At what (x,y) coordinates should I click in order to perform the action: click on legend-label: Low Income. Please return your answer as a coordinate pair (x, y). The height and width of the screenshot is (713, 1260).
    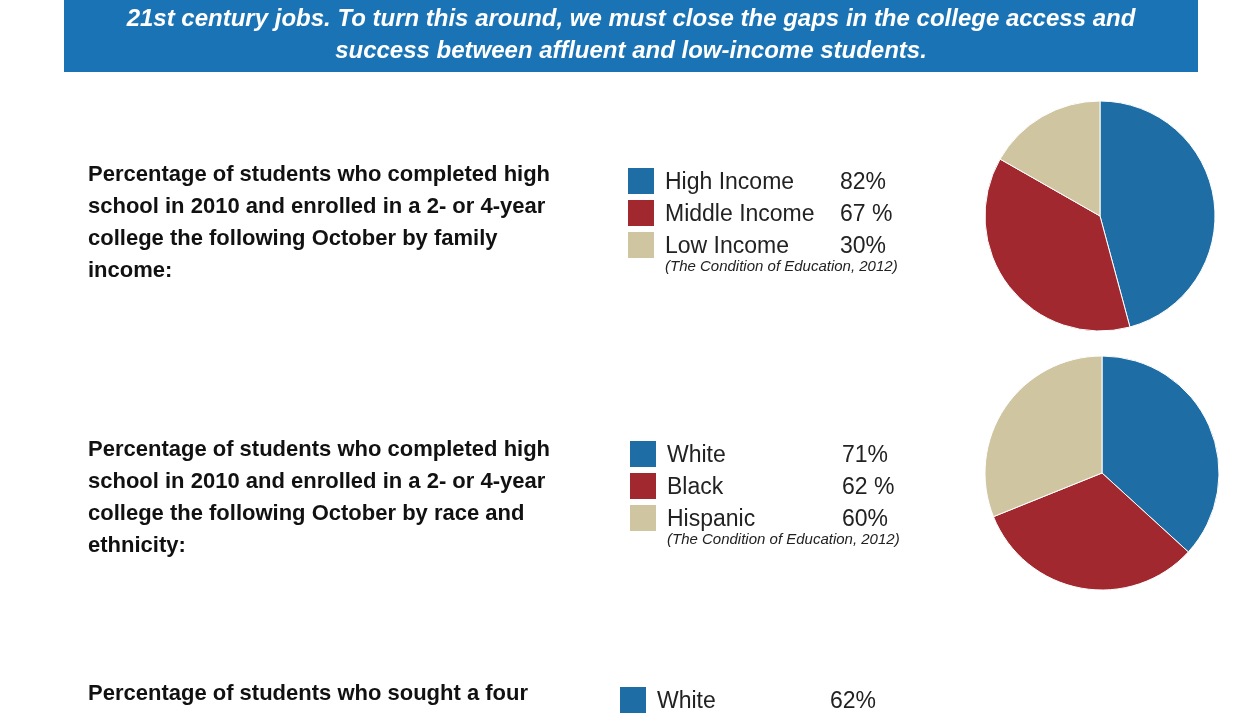
    Looking at the image, I should click on (727, 245).